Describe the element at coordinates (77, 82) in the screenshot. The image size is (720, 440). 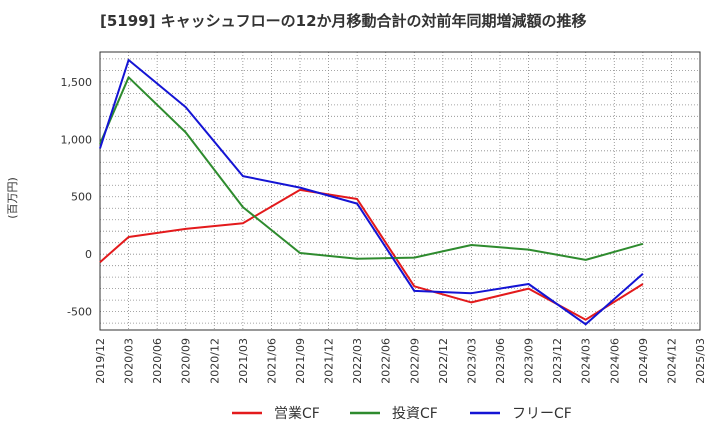
I see `y-tick-label: 1,500` at that location.